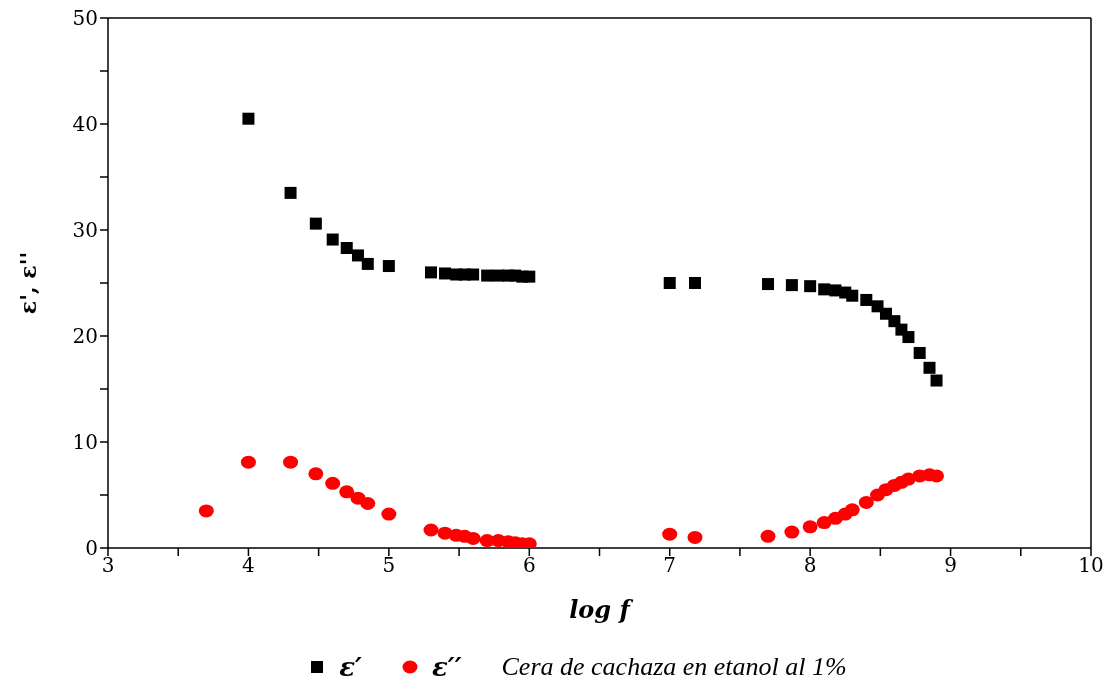 This screenshot has height=698, width=1115. Describe the element at coordinates (85, 230) in the screenshot. I see `y-tick-label: 30` at that location.